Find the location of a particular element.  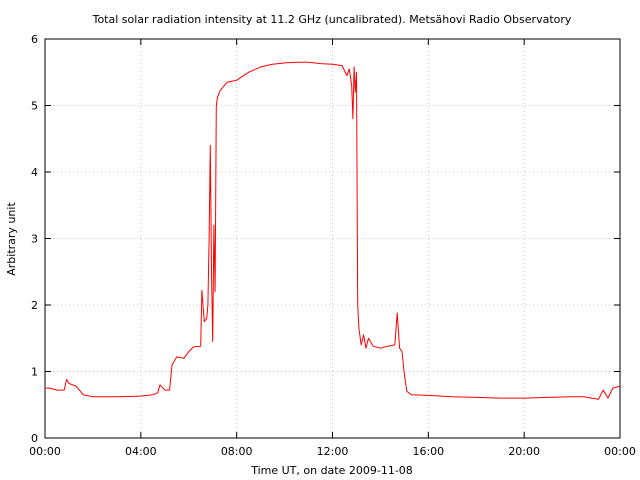

y-tick-label: 1 is located at coordinates (34, 372).